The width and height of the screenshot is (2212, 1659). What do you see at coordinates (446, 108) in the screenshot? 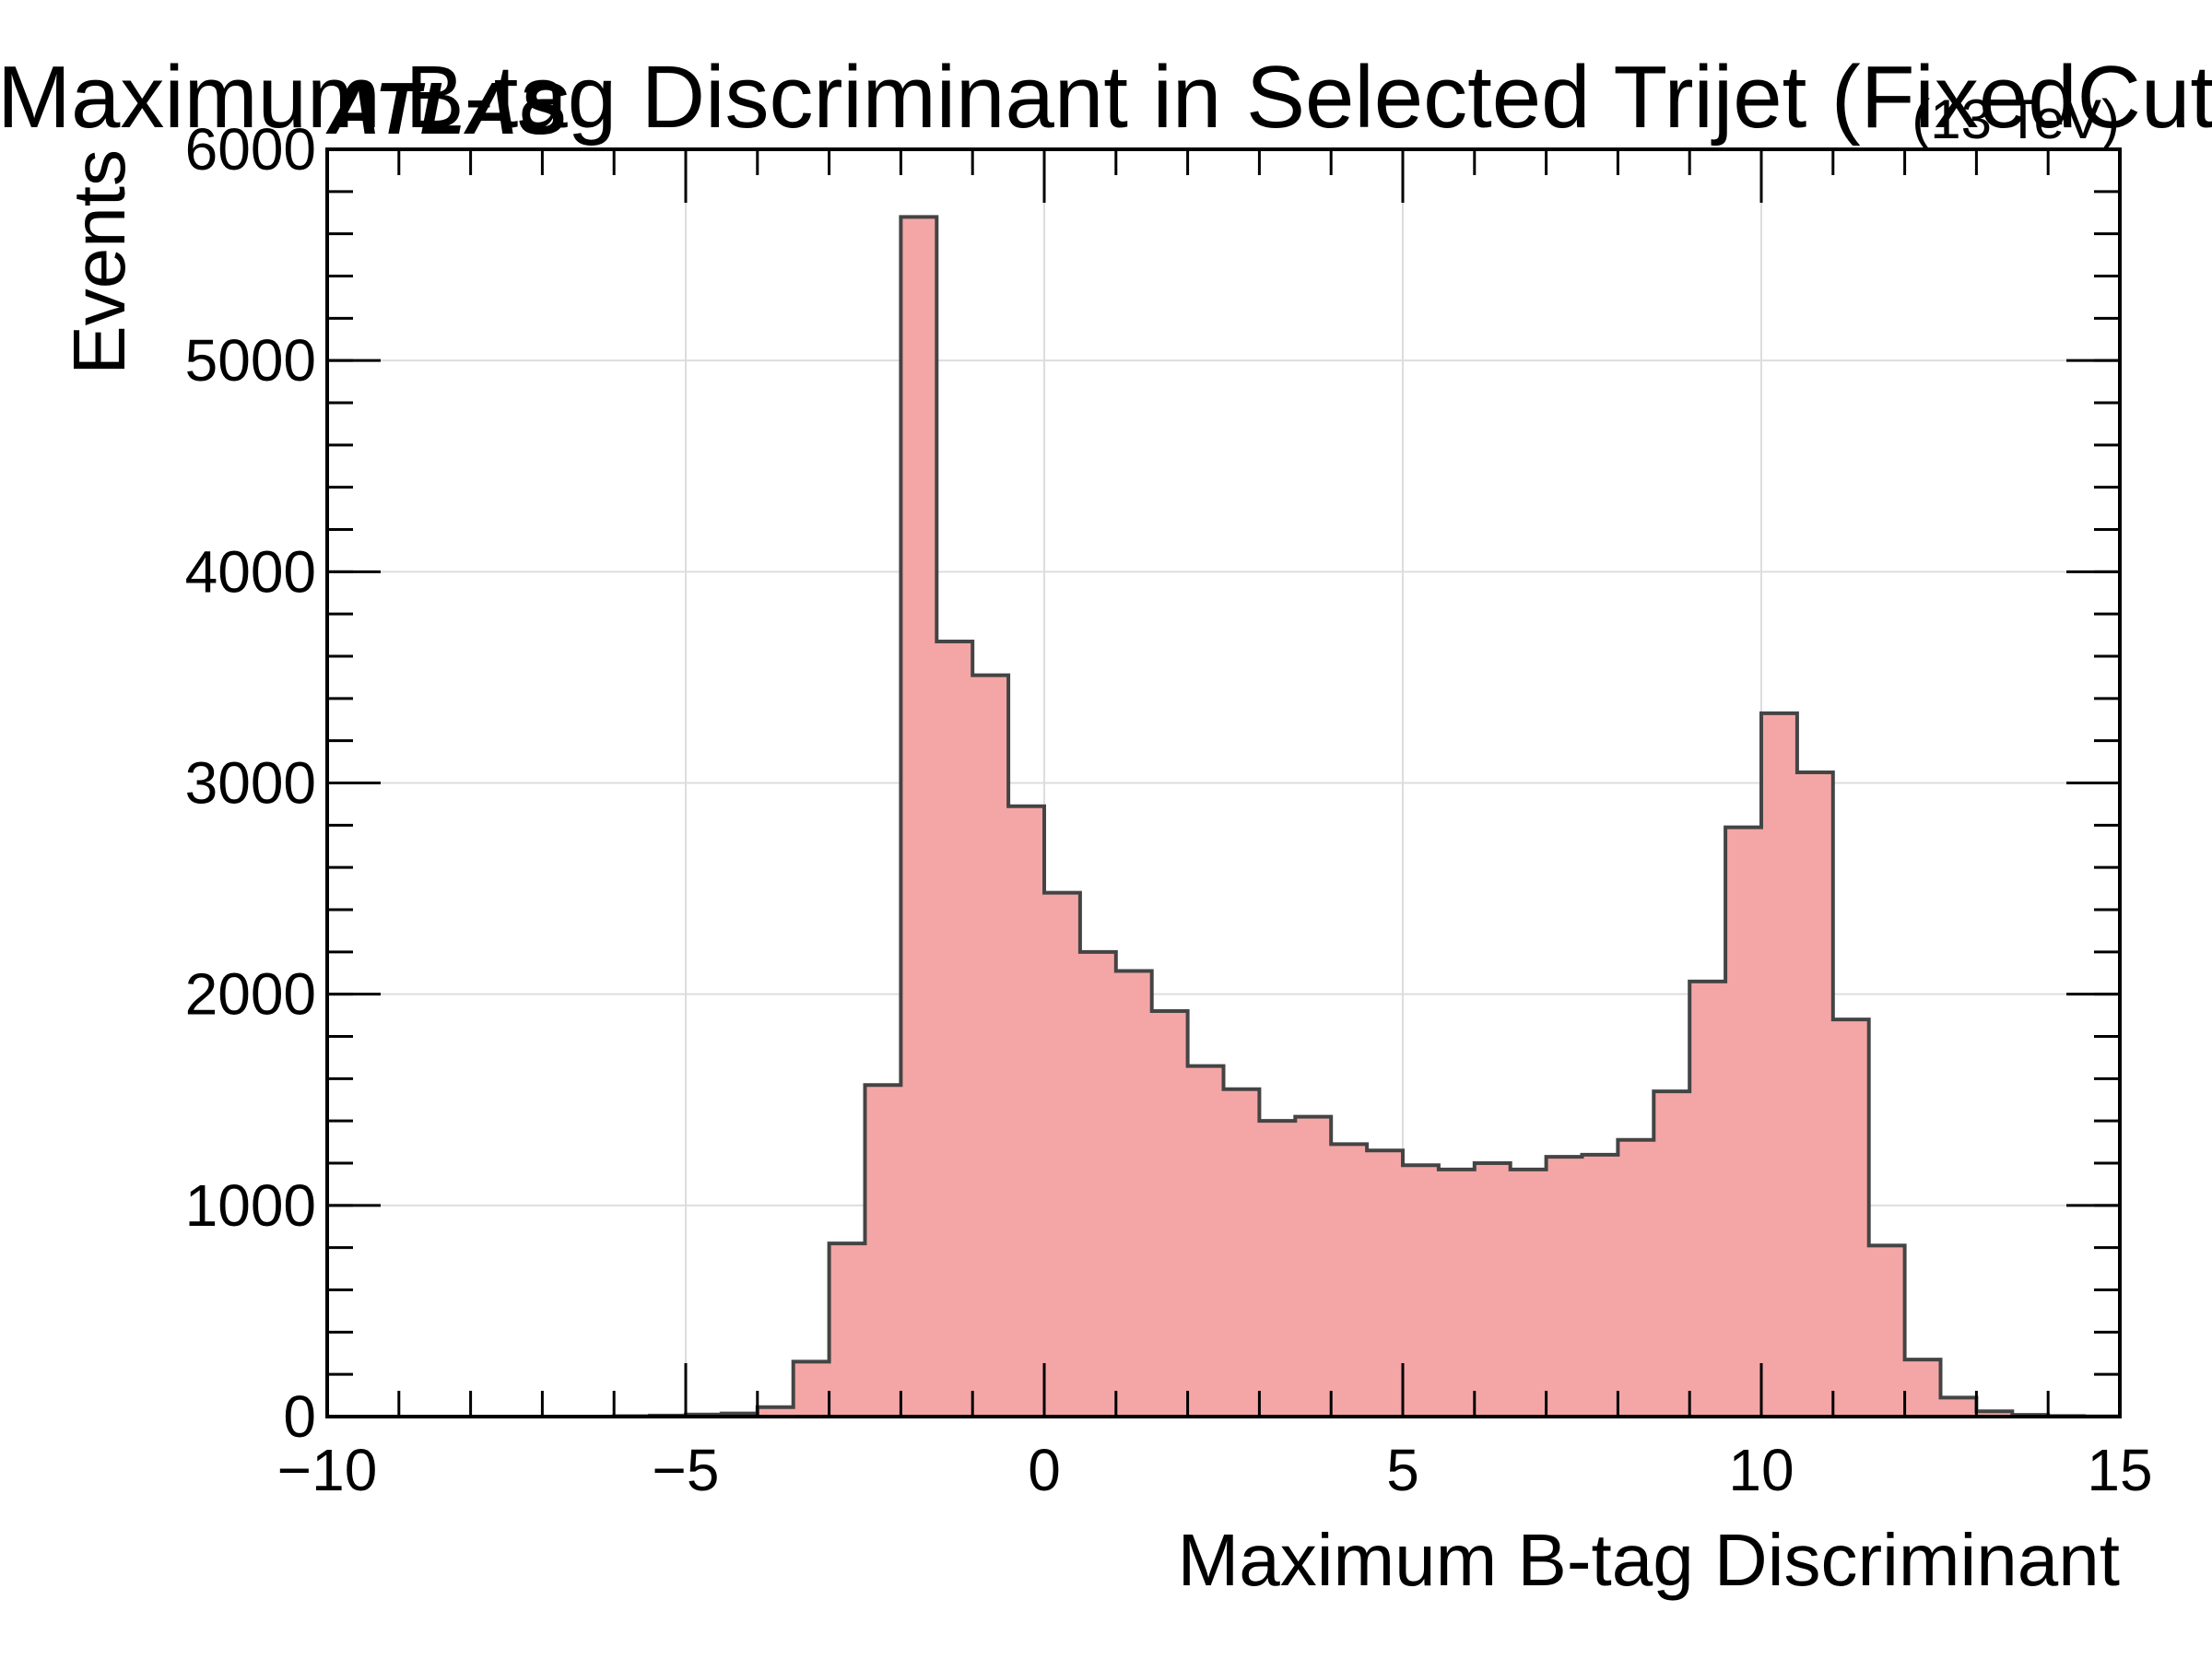
I see `atlas-label: ATLAS` at bounding box center [446, 108].